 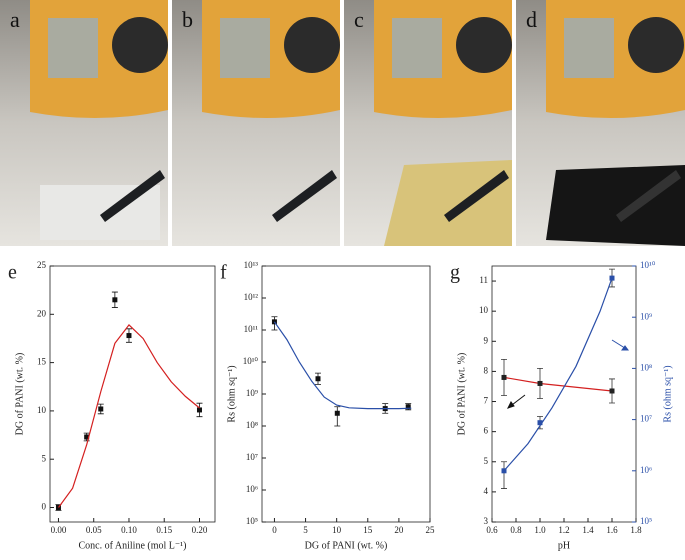 I want to click on panel-label: b, so click(x=187, y=19).